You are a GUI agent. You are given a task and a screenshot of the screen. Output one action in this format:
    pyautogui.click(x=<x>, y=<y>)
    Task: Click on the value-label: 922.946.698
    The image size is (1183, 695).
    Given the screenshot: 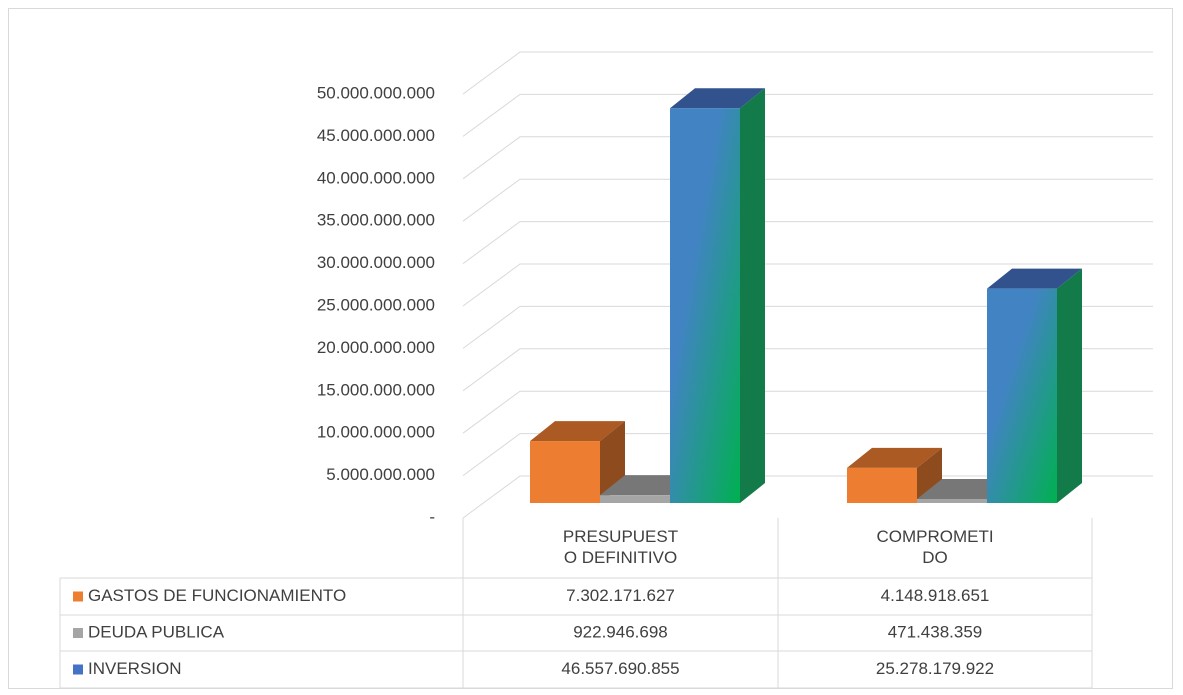 What is the action you would take?
    pyautogui.click(x=620, y=631)
    